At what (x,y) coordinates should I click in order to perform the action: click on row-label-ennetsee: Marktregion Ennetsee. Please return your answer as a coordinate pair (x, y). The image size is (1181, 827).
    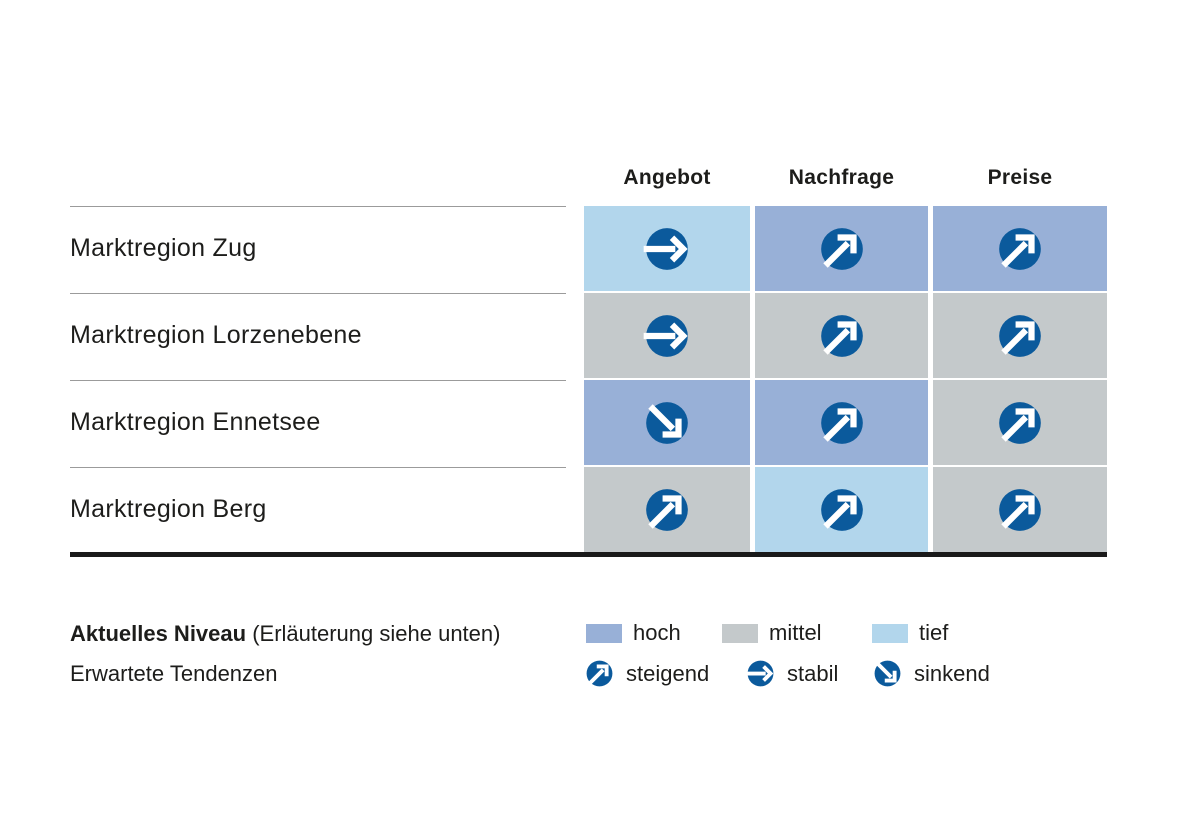
    Looking at the image, I should click on (195, 422).